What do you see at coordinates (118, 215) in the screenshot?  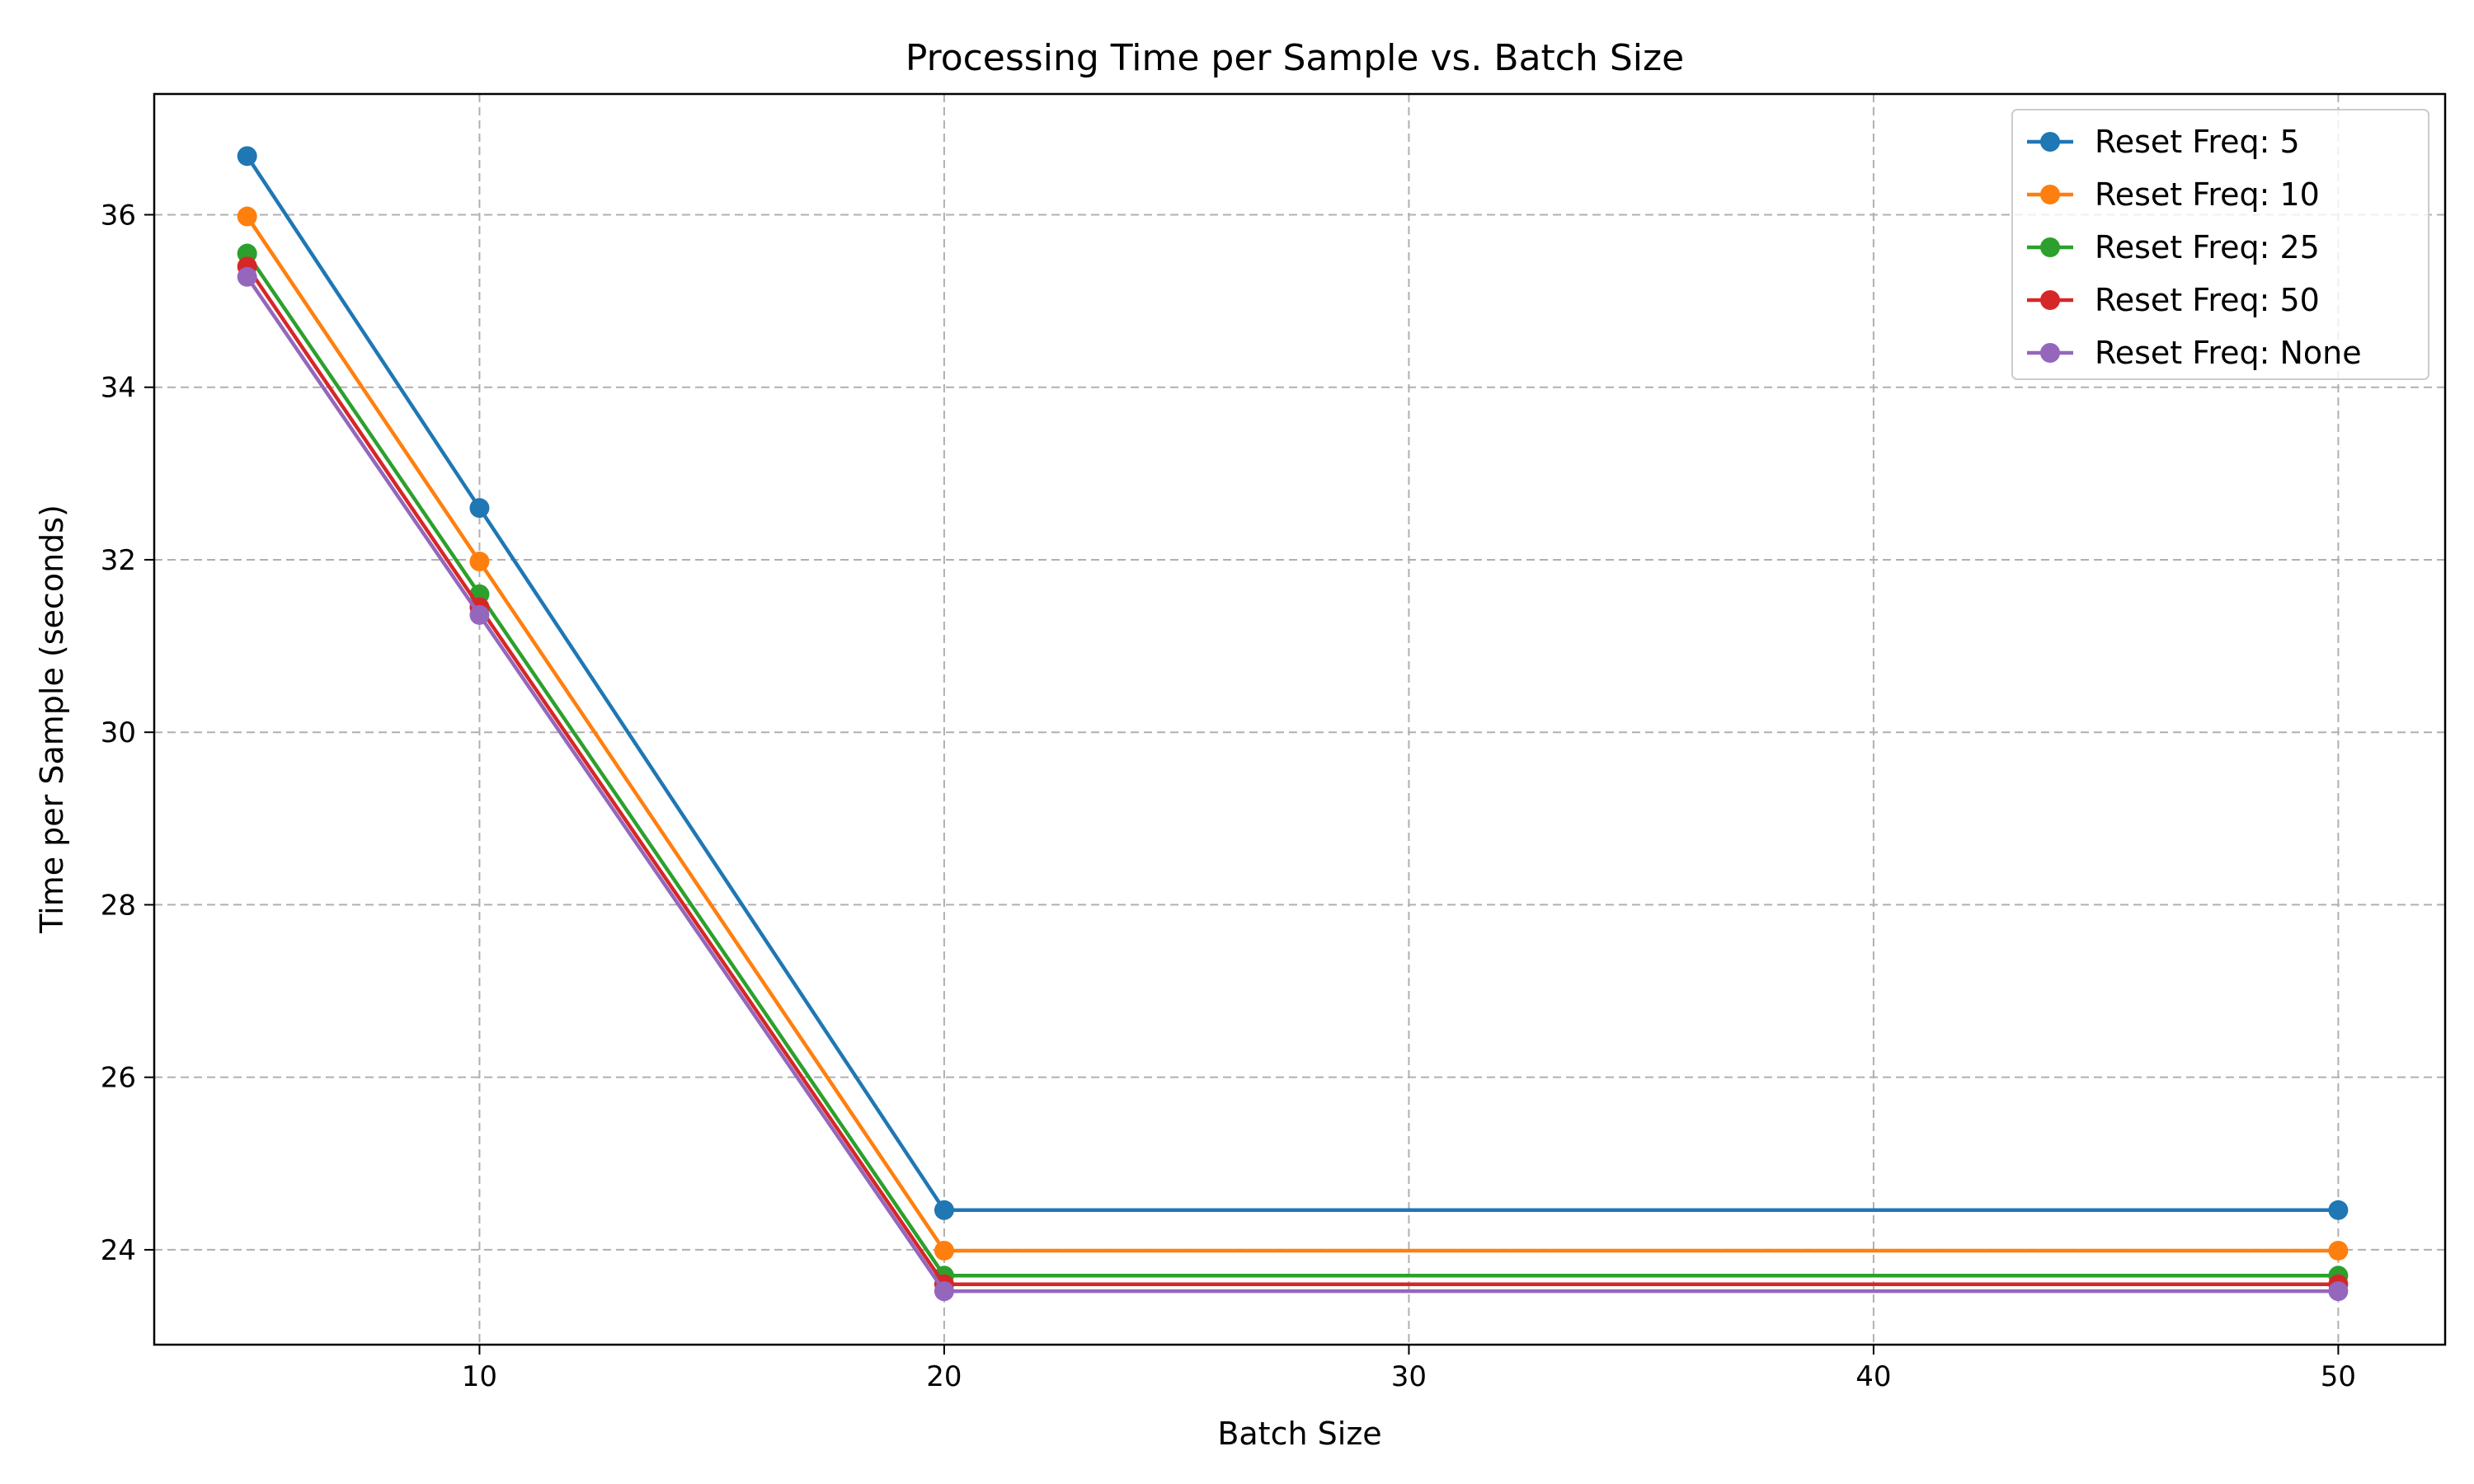 I see `y-tick-label: 36` at bounding box center [118, 215].